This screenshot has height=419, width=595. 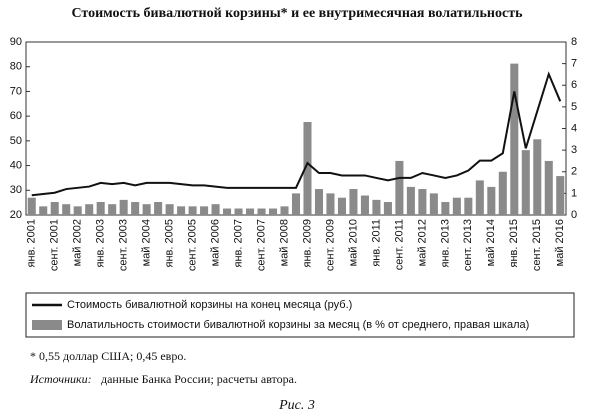 I want to click on y2-tick-label: 8, so click(x=574, y=42).